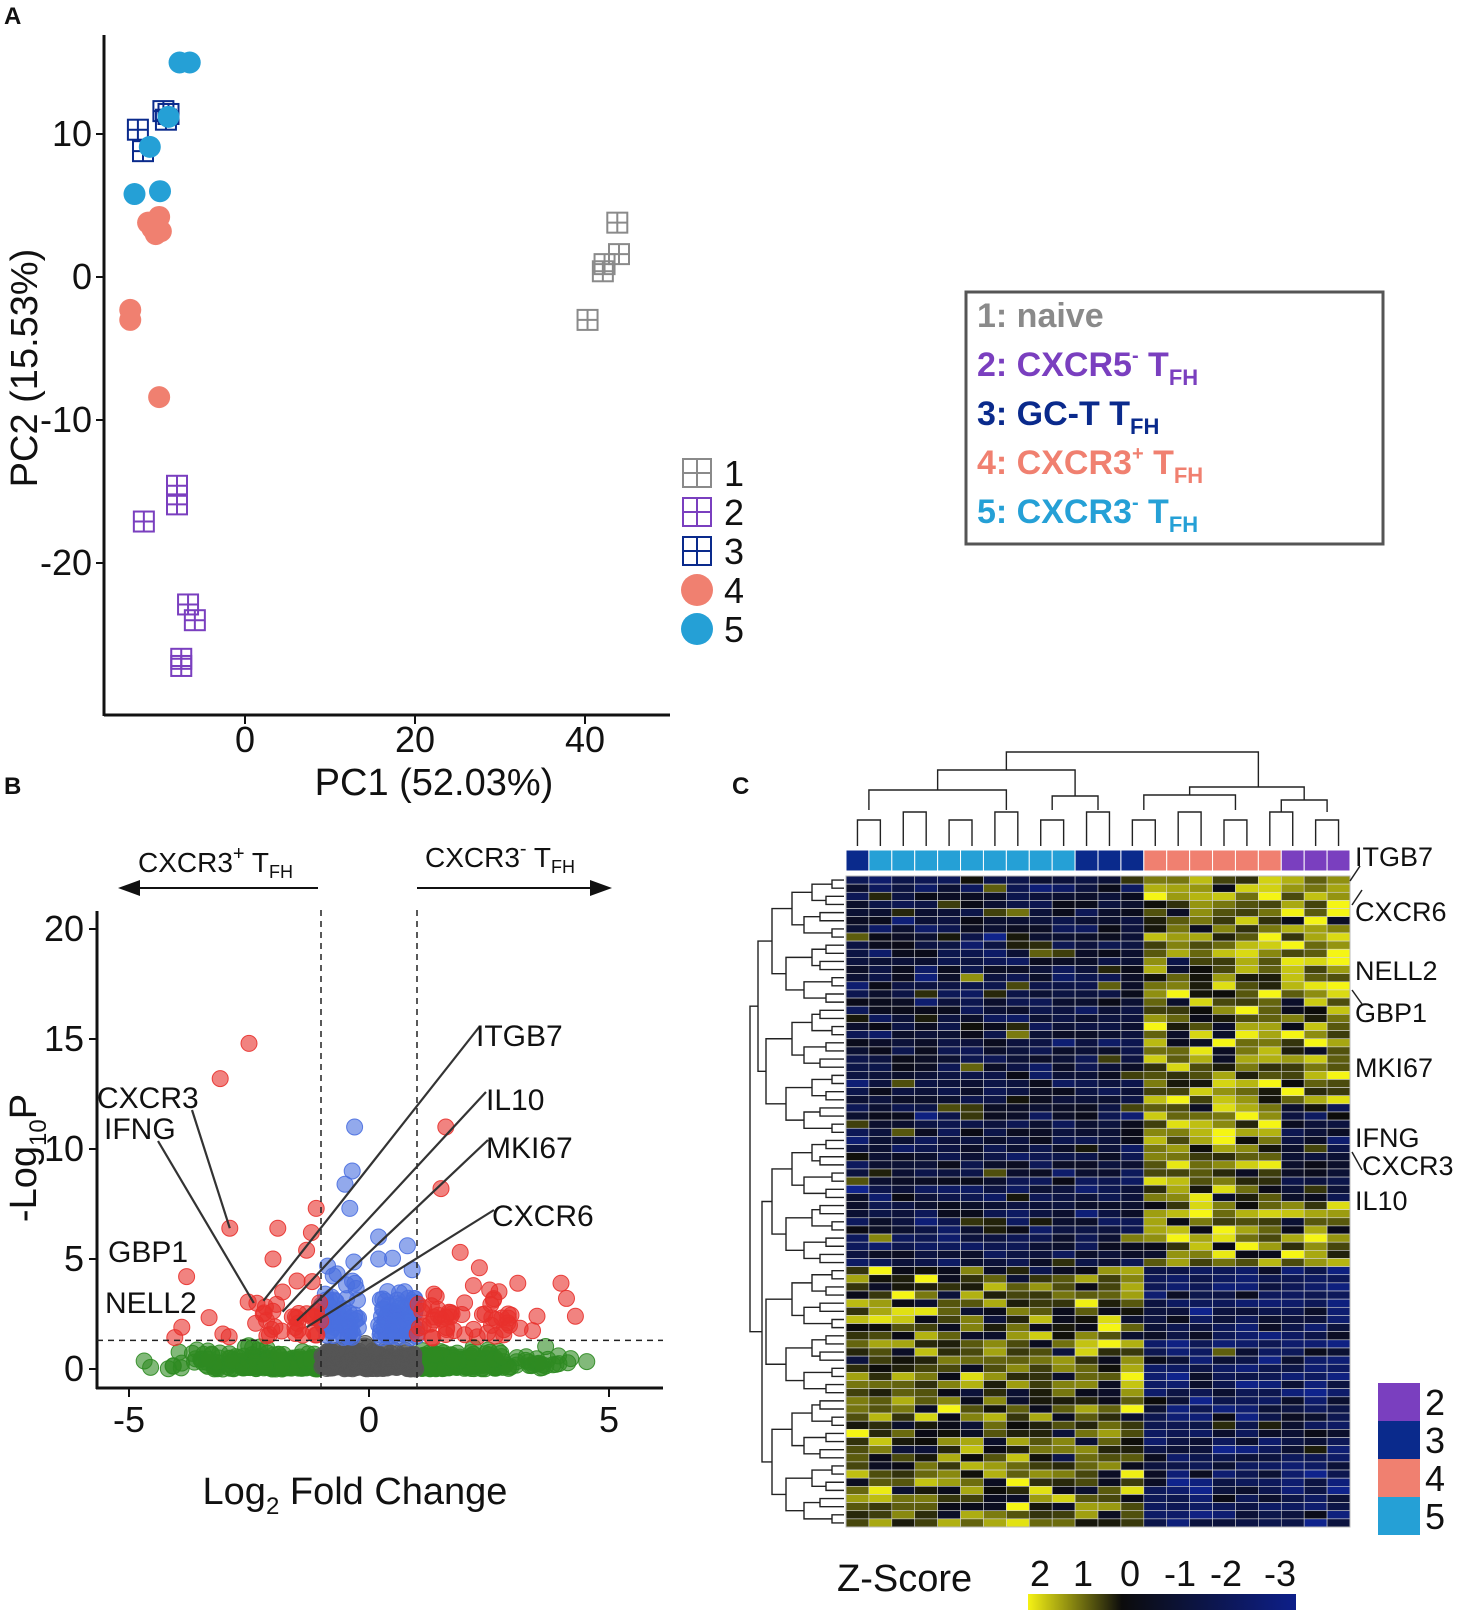 Image resolution: width=1460 pixels, height=1611 pixels. I want to click on heatmap-label-cxcr3: CXCR3, so click(1408, 1166).